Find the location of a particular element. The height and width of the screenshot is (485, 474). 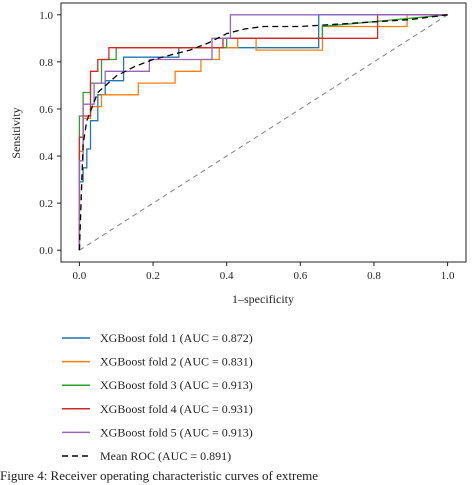

legend-label-1: XGBoost fold 1 (AUC = 0.872) is located at coordinates (176, 338).